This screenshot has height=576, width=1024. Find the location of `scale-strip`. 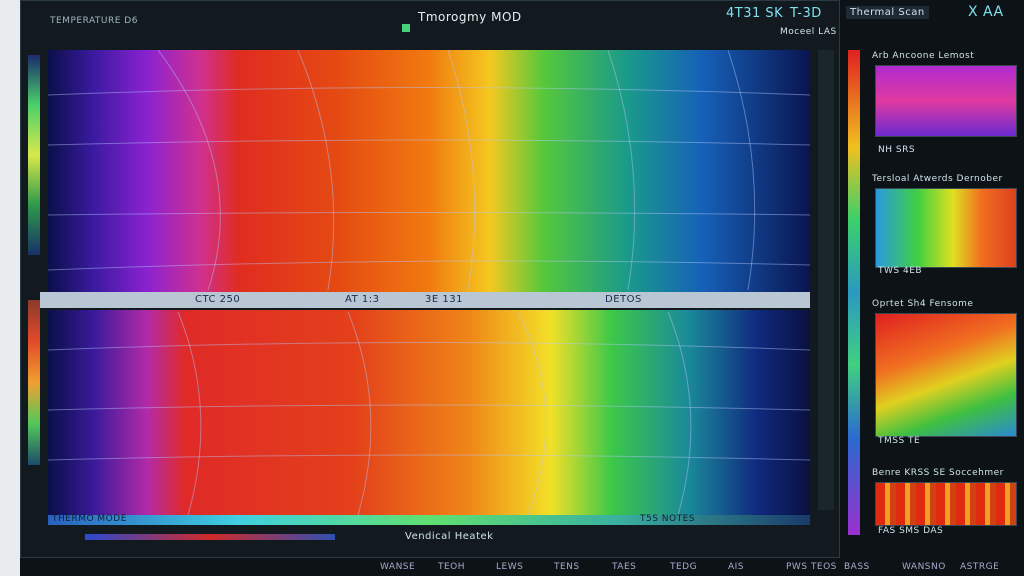

scale-strip is located at coordinates (429, 520).